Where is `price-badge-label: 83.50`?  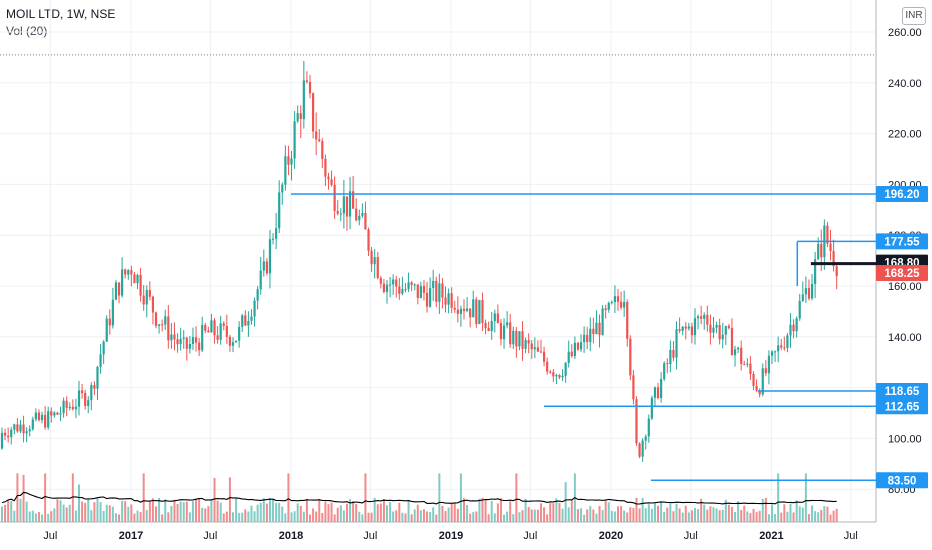 price-badge-label: 83.50 is located at coordinates (902, 481).